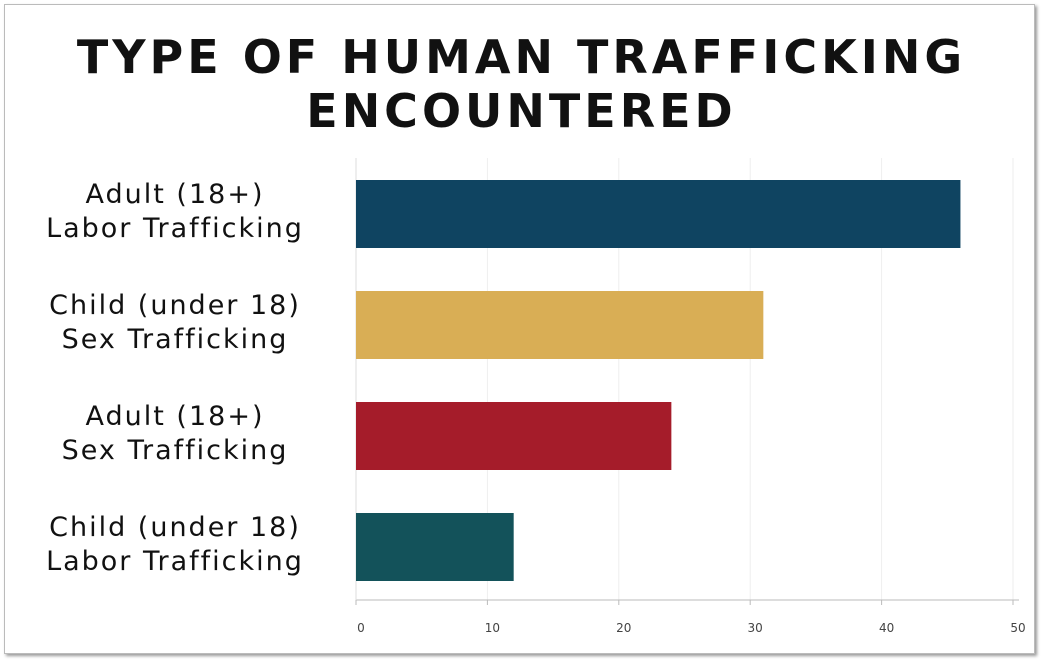 This screenshot has width=1043, height=660. What do you see at coordinates (361, 628) in the screenshot?
I see `x-tick-label: 0` at bounding box center [361, 628].